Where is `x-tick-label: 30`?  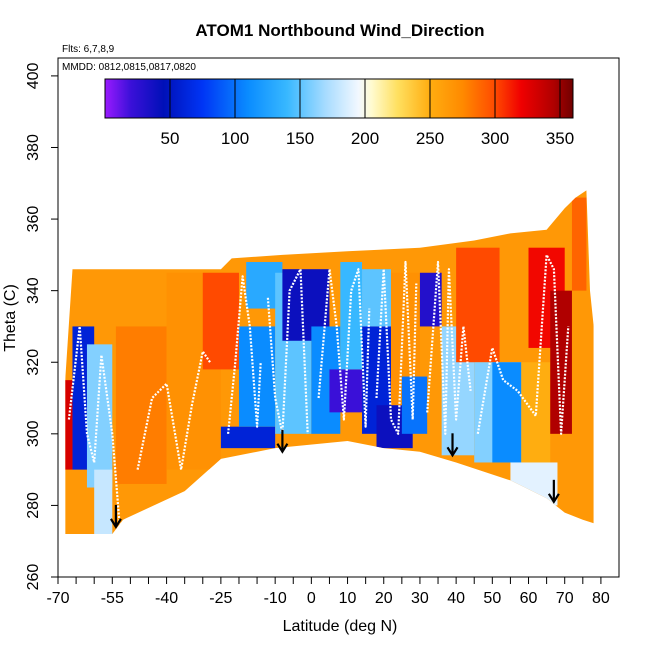
x-tick-label: 30 is located at coordinates (420, 598).